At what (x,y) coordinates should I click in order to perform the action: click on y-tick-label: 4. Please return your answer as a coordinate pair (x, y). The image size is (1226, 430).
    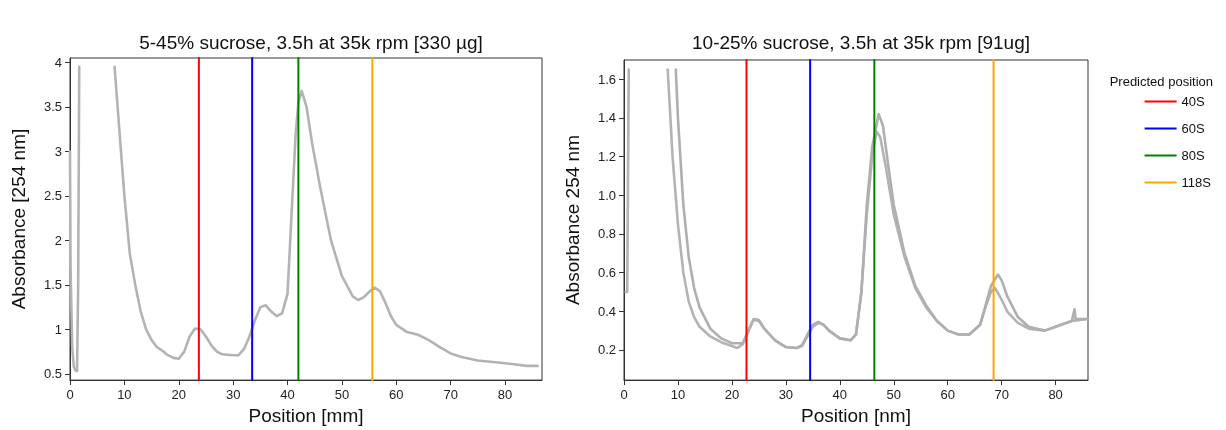
    Looking at the image, I should click on (58, 62).